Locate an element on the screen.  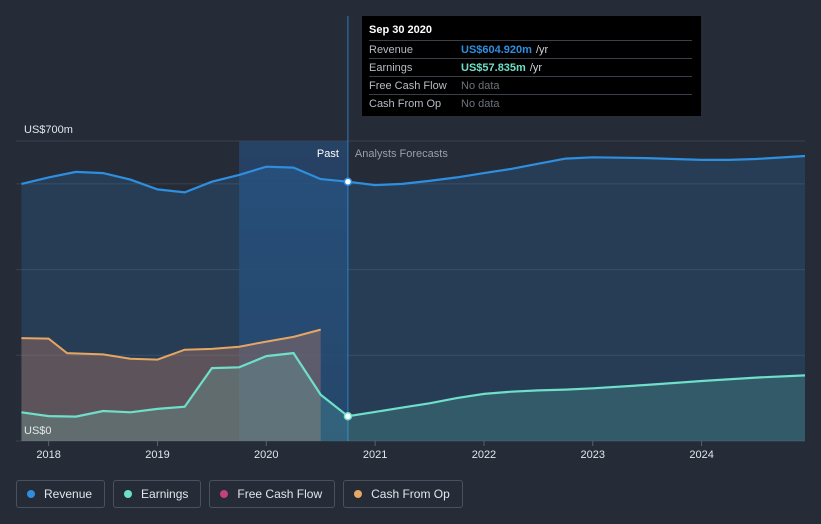
tooltip-label: Earnings is located at coordinates (391, 67).